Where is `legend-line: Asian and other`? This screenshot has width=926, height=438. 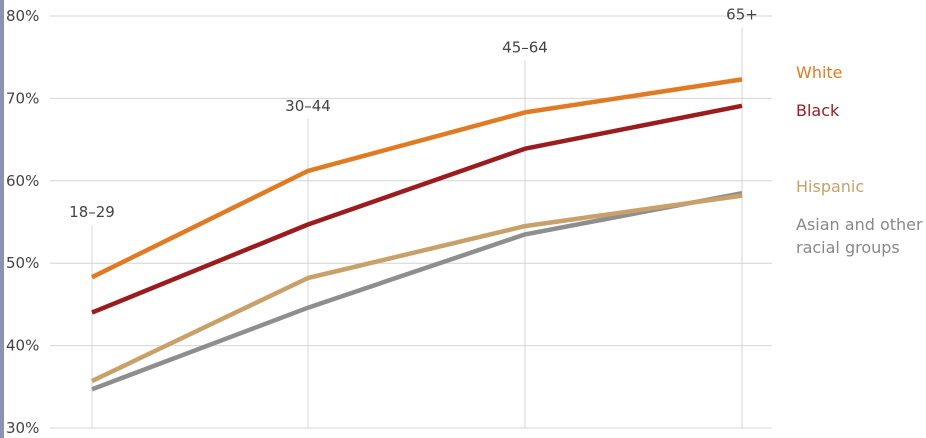 legend-line: Asian and other is located at coordinates (859, 224).